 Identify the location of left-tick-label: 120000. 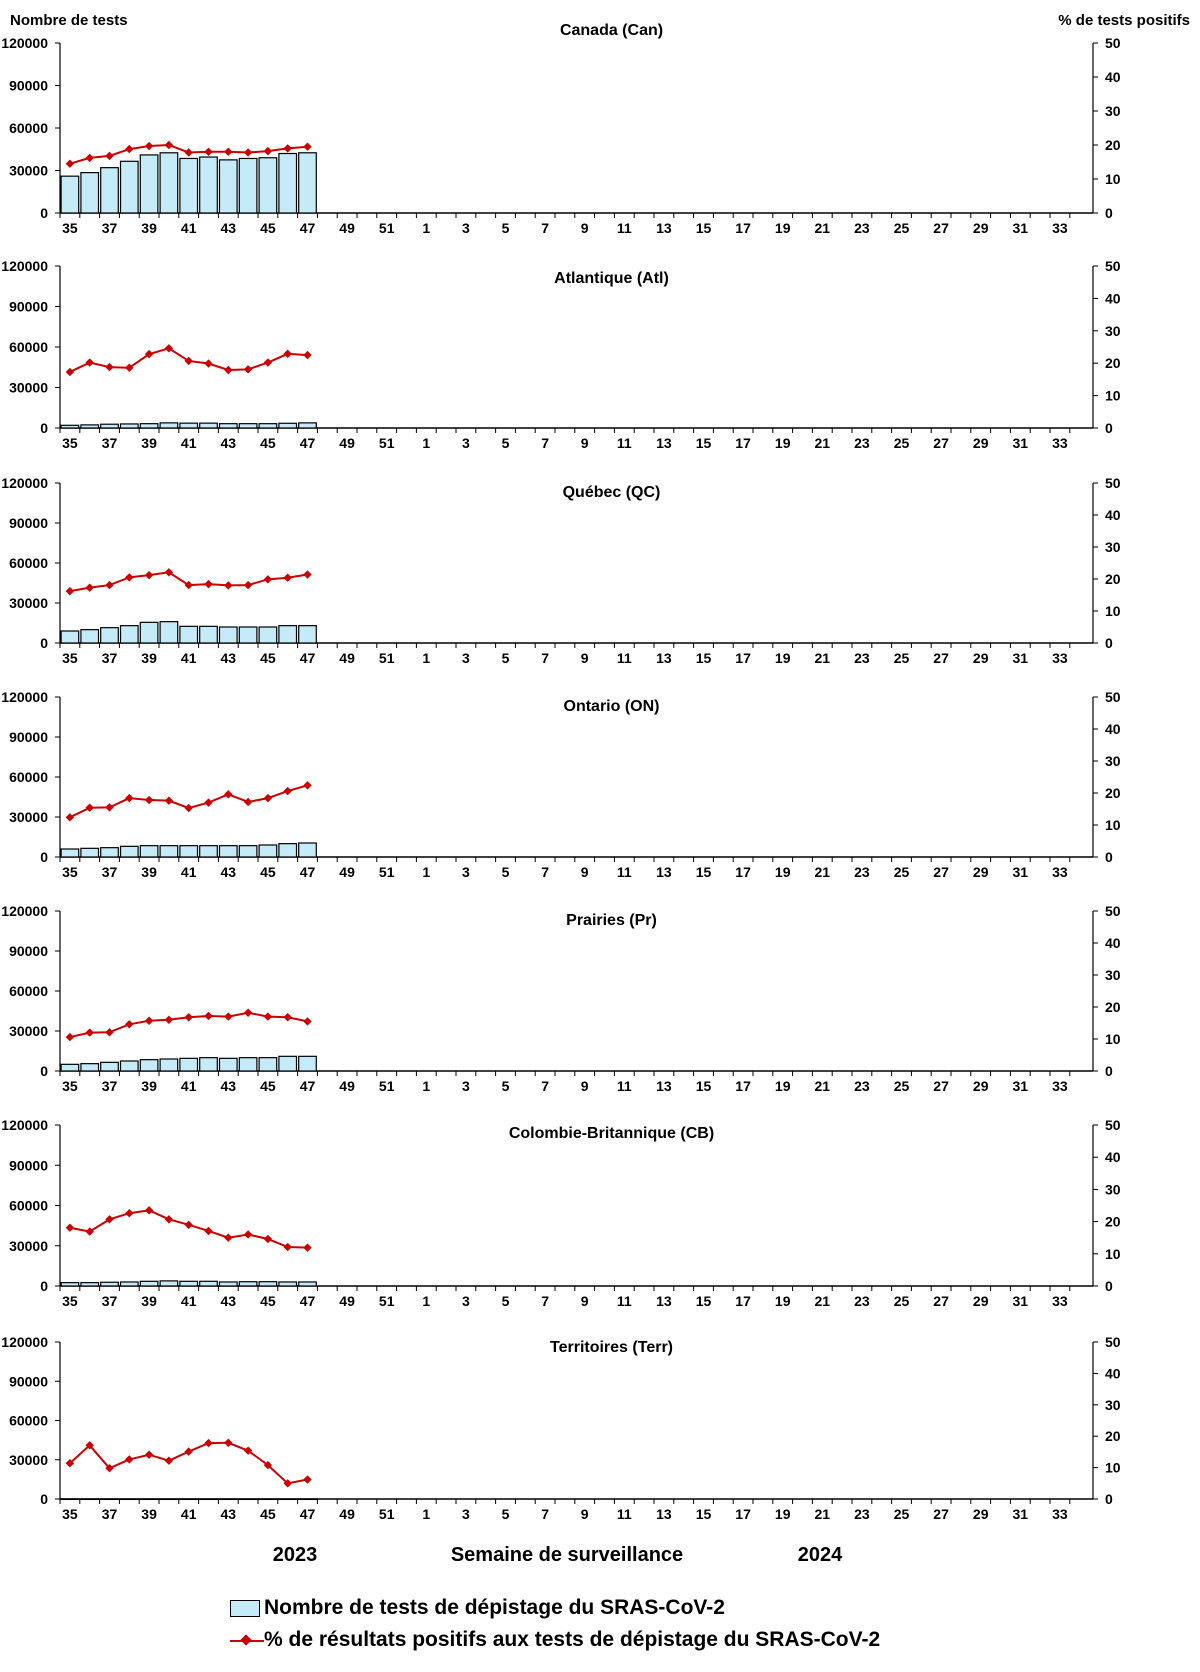
(24, 43).